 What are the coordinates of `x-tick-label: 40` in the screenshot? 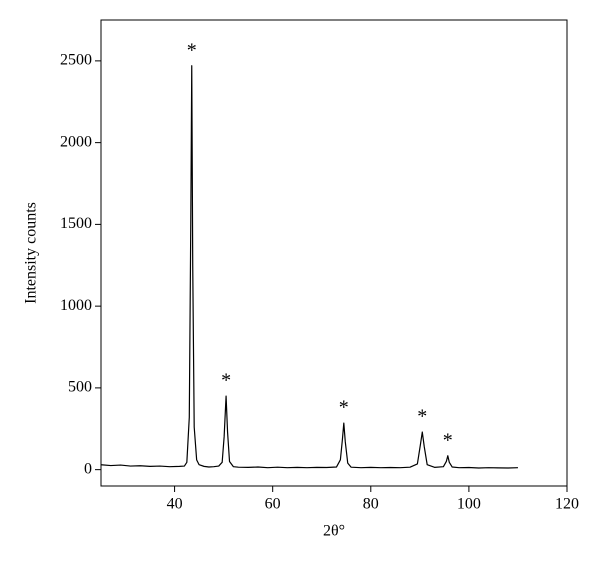 It's located at (175, 504).